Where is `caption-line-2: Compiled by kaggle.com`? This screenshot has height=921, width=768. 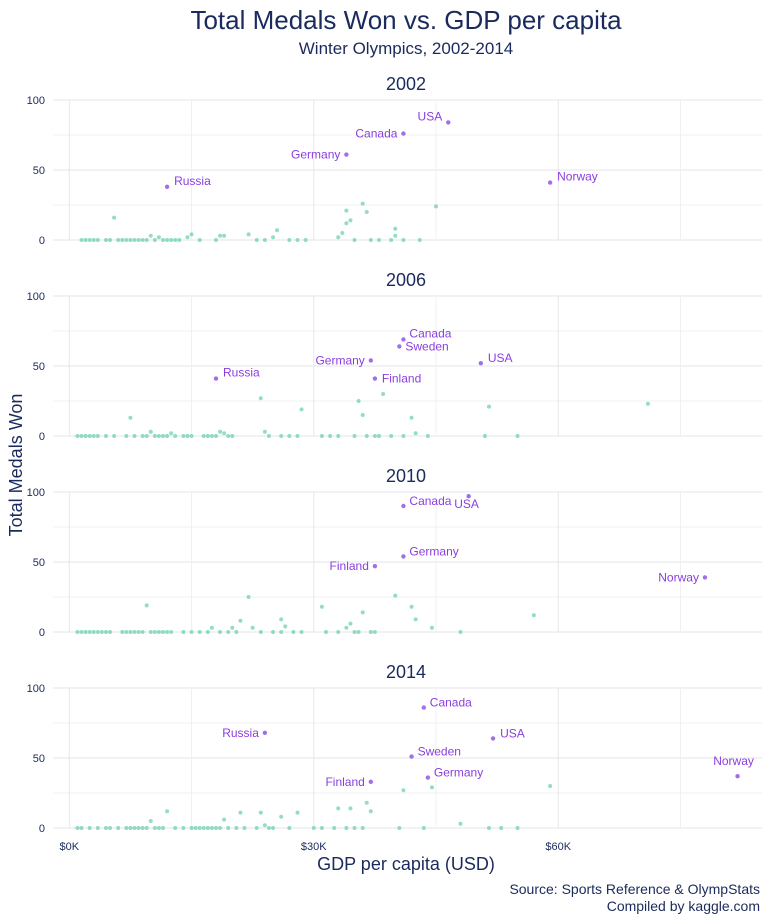
caption-line-2: Compiled by kaggle.com is located at coordinates (683, 906).